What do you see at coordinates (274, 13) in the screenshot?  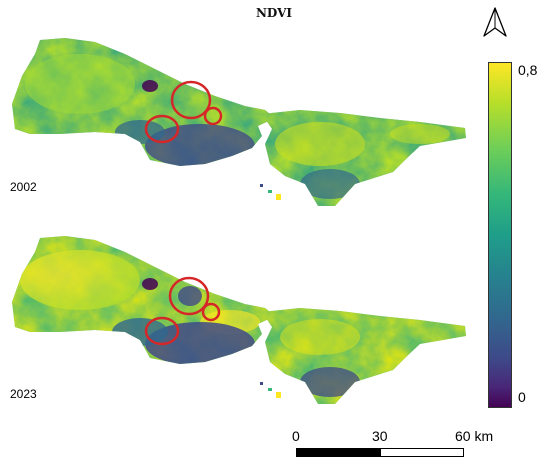 I see `map-title: NDVI` at bounding box center [274, 13].